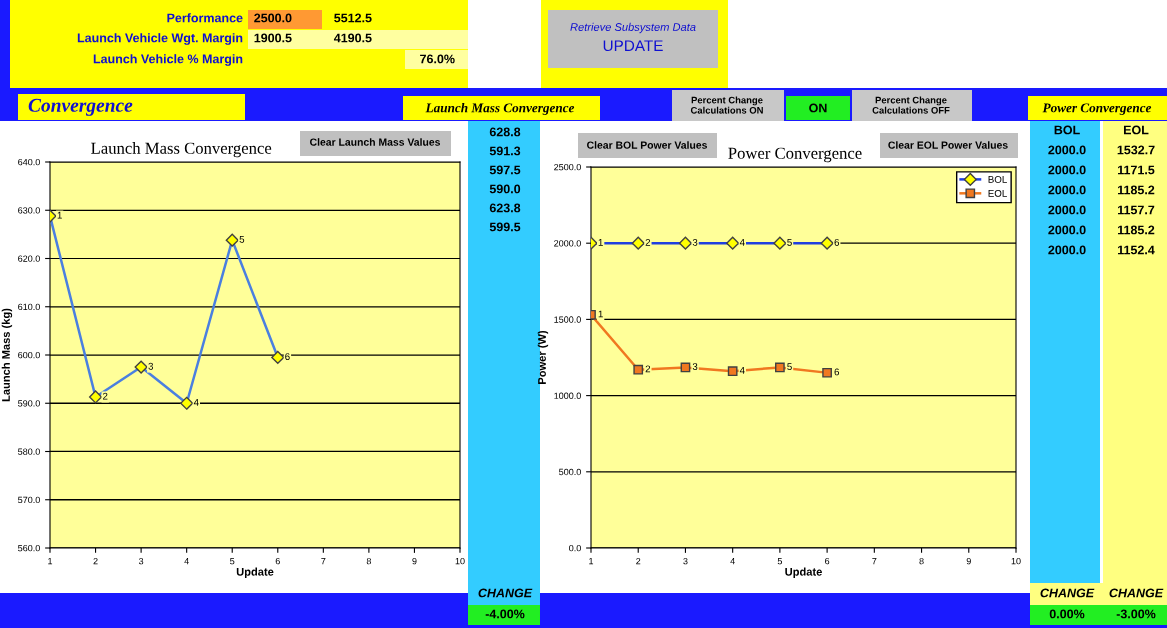  What do you see at coordinates (543, 357) in the screenshot?
I see `y-axis-title: Power (W)` at bounding box center [543, 357].